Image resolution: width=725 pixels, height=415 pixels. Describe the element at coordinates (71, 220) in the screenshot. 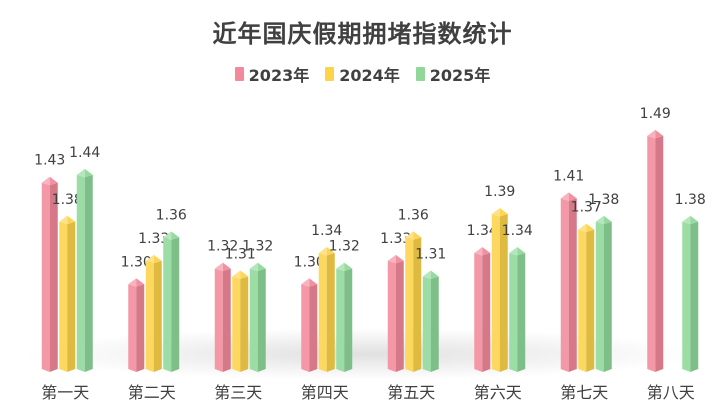

I see `bar-第一天-2024年-cap-right` at that location.